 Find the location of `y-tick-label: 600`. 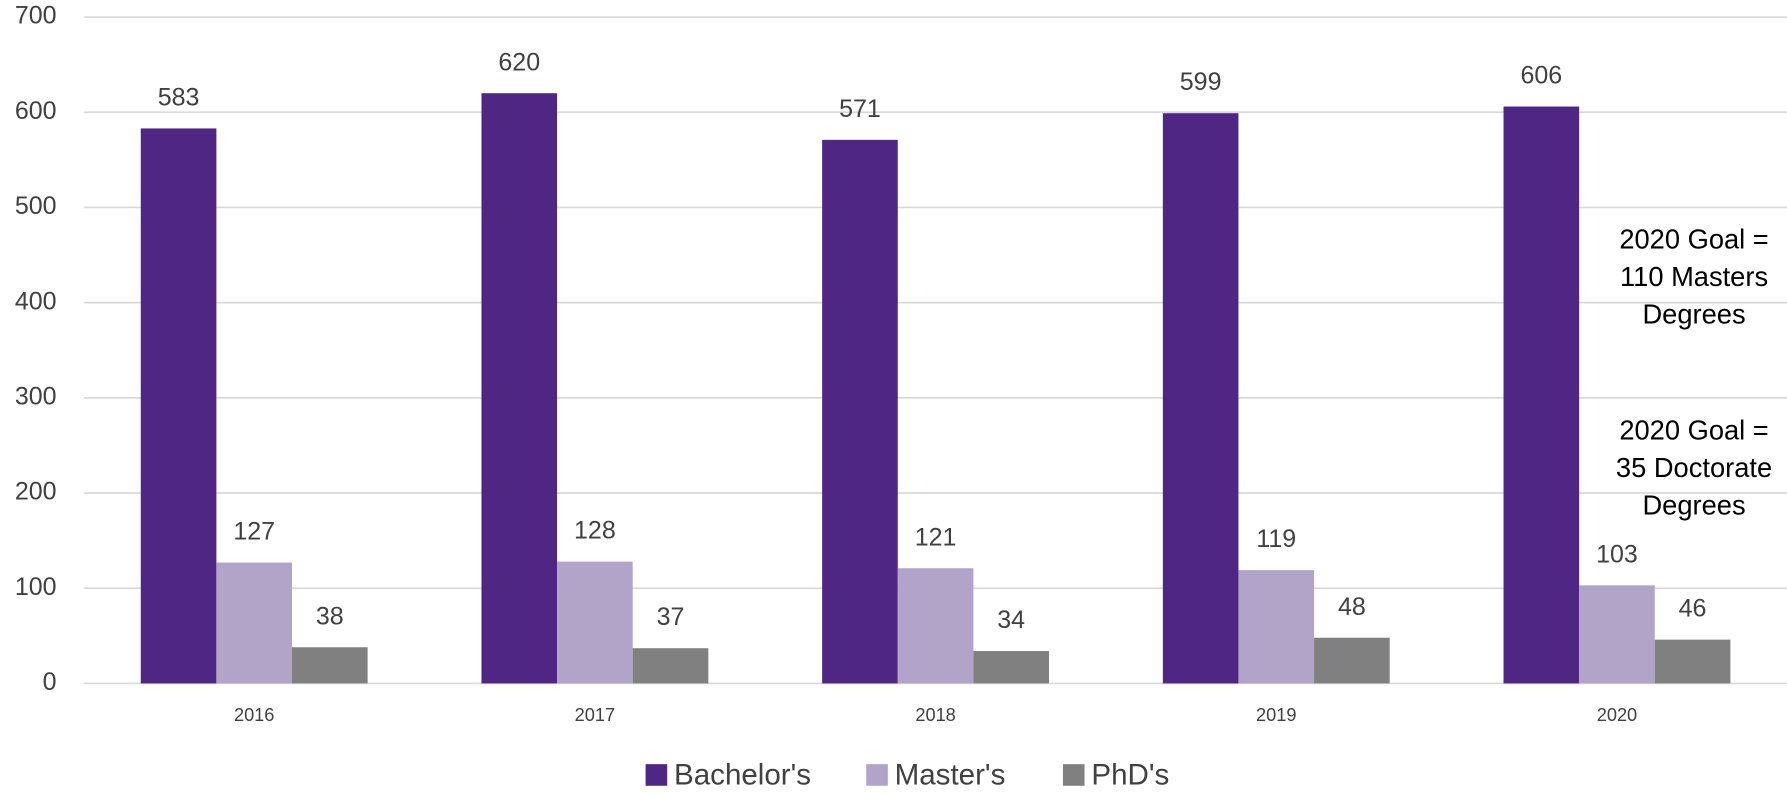

y-tick-label: 600 is located at coordinates (36, 111).